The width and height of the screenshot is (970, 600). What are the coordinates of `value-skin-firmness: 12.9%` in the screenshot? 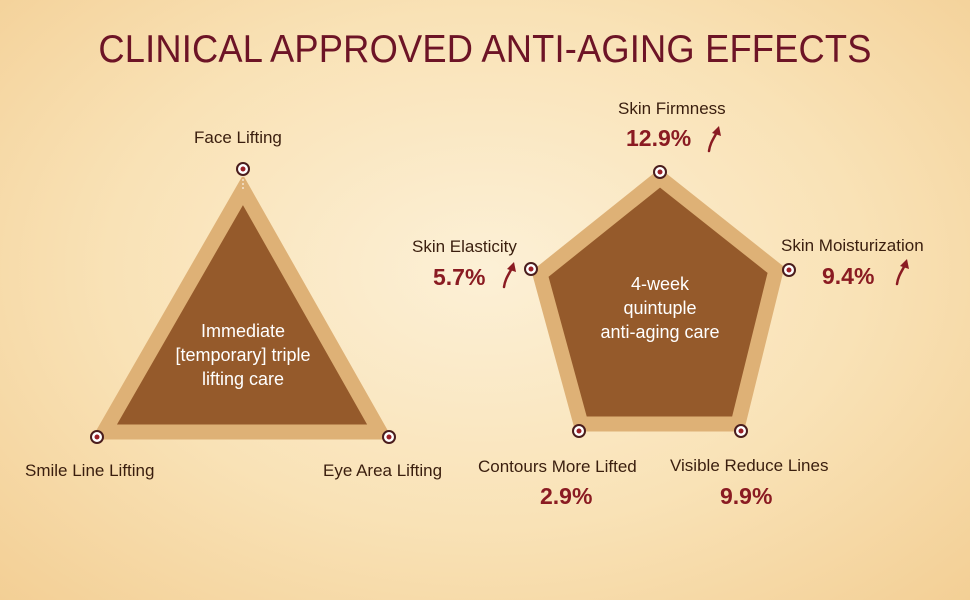 It's located at (659, 138).